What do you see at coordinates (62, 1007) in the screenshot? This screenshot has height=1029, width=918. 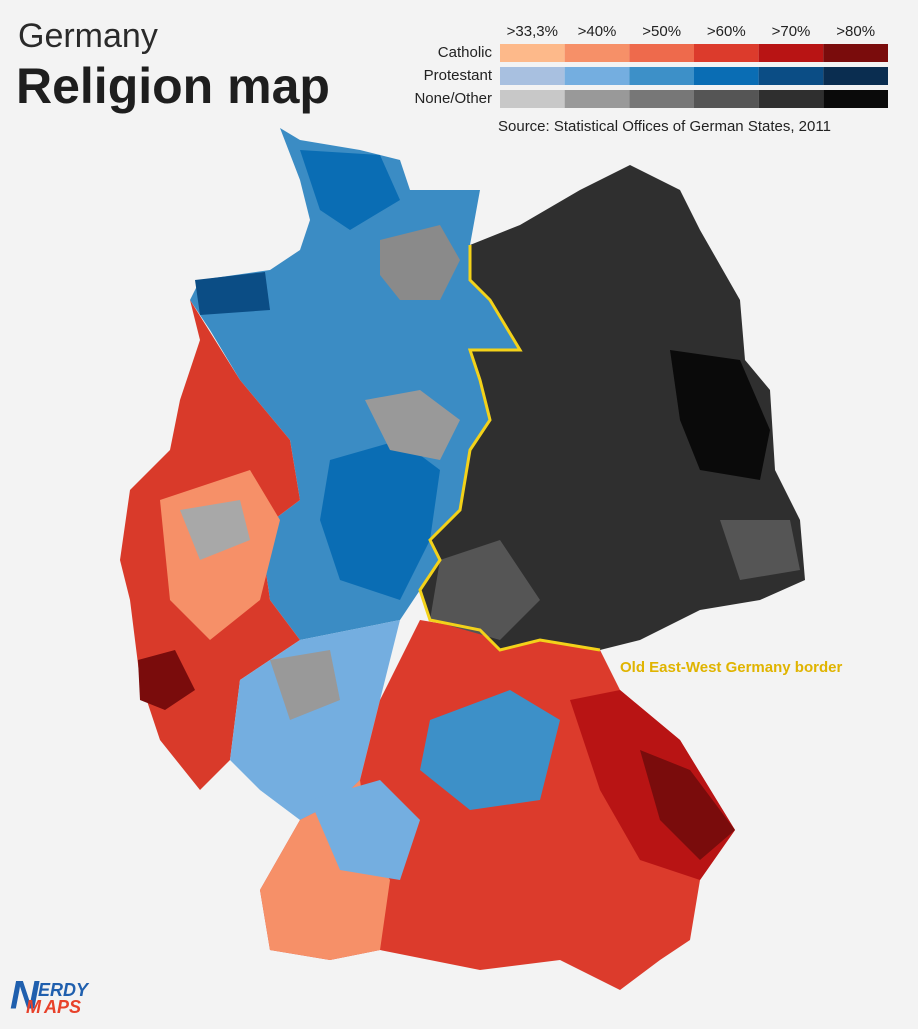 I see `logo-word: APS` at bounding box center [62, 1007].